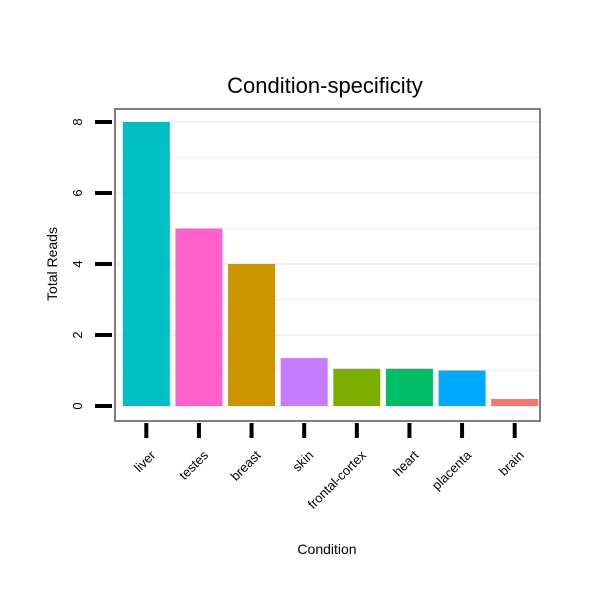  Describe the element at coordinates (325, 85) in the screenshot. I see `chart-title: Condition-specificity` at that location.